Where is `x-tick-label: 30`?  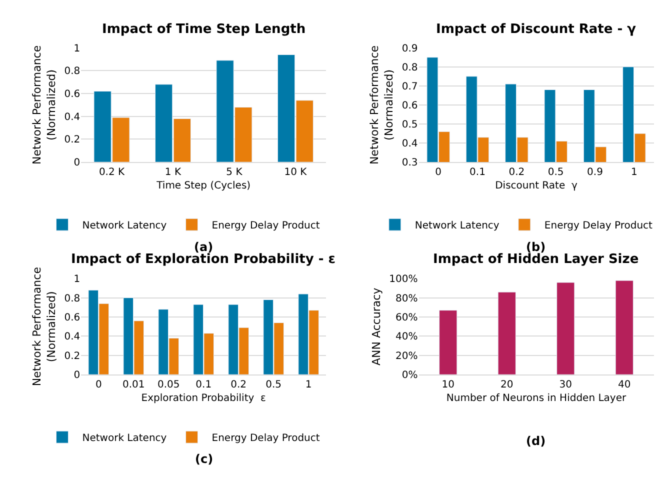 x-tick-label: 30 is located at coordinates (565, 385).